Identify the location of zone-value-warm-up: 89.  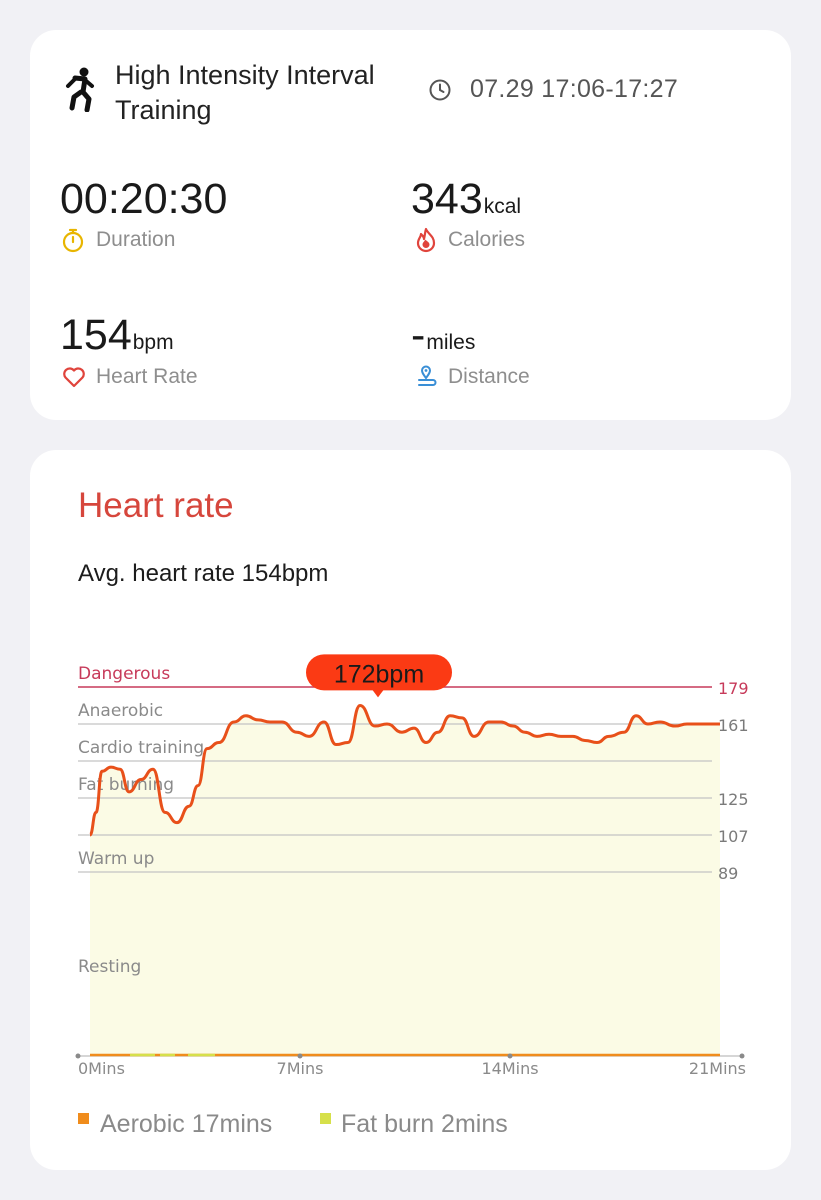
(728, 873).